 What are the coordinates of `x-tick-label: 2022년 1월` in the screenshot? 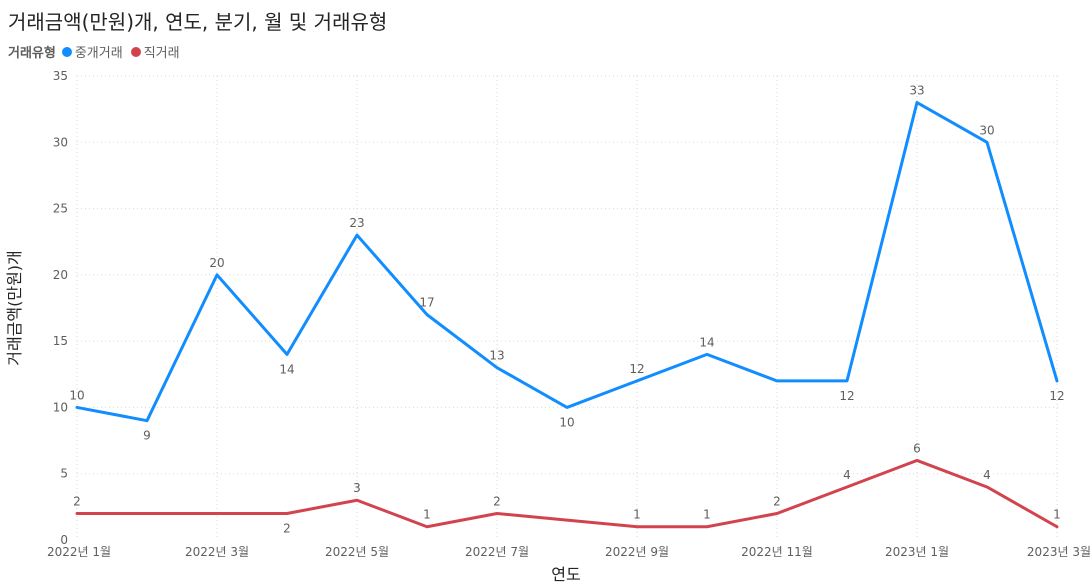 It's located at (79, 552).